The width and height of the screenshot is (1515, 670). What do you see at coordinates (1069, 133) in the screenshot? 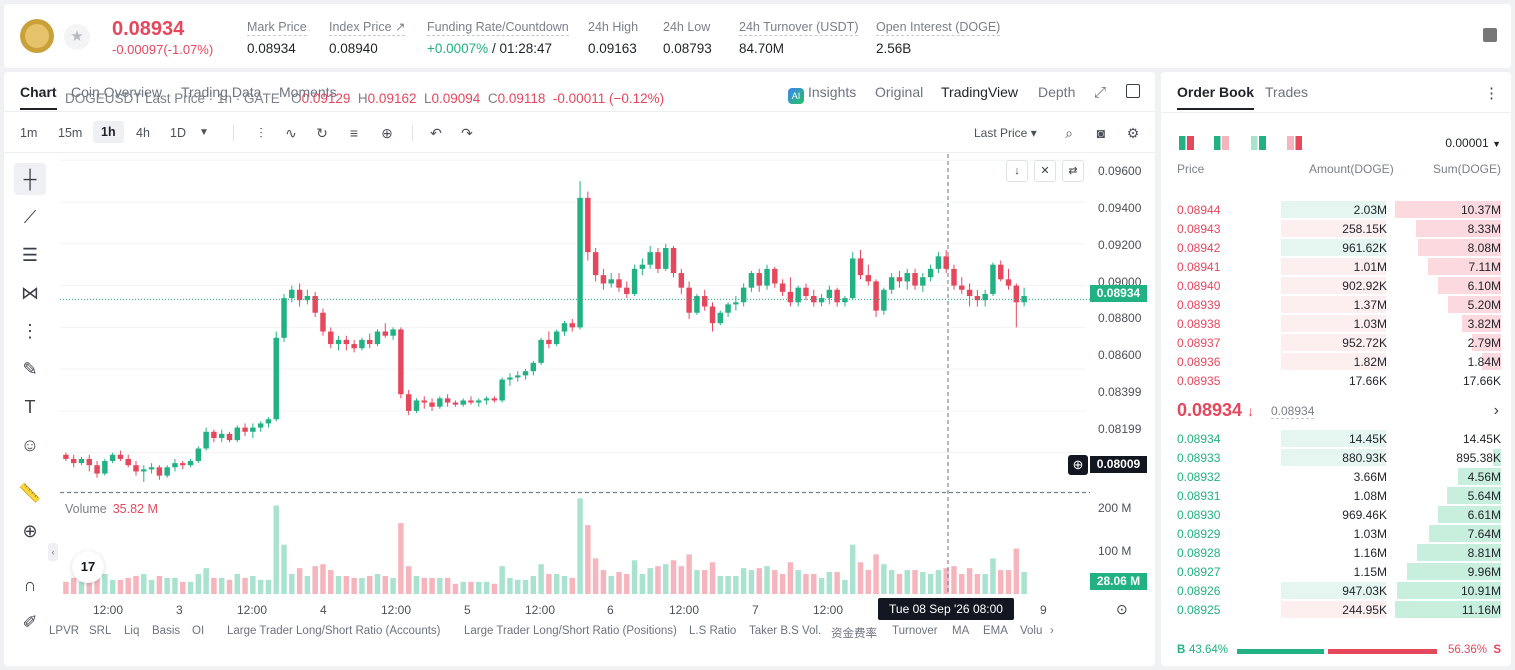
I see `search-icon: ⌕` at bounding box center [1069, 133].